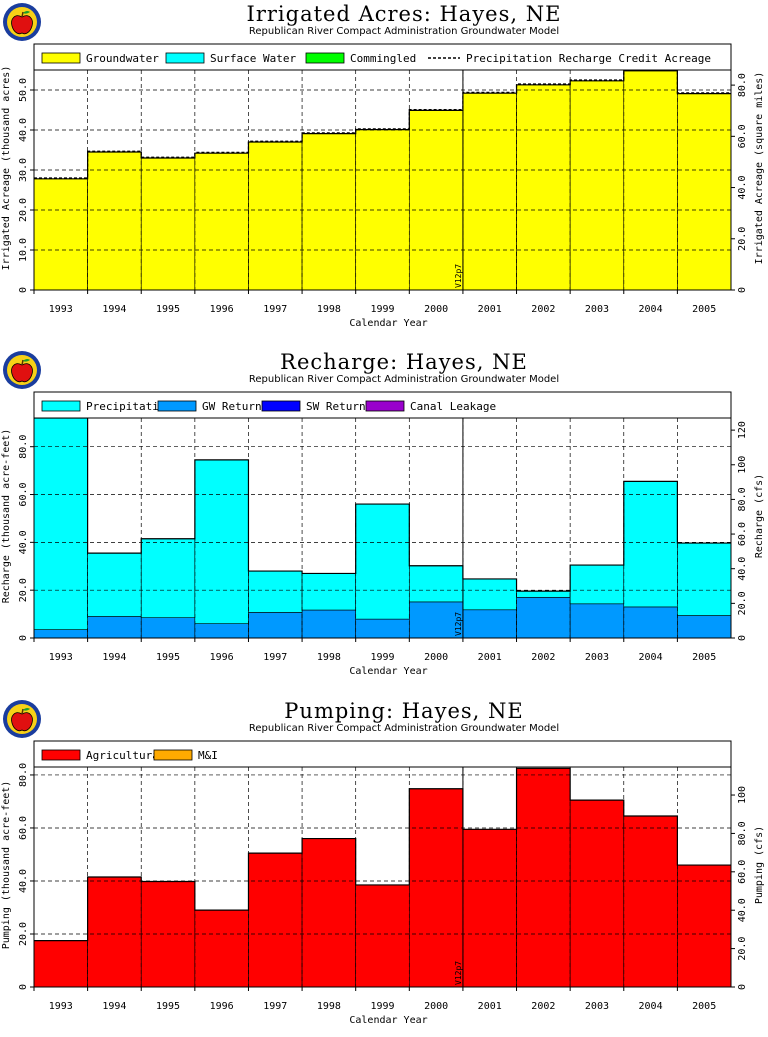 This screenshot has height=1037, width=768. Describe the element at coordinates (23, 290) in the screenshot. I see `y-tick-label: 0` at that location.